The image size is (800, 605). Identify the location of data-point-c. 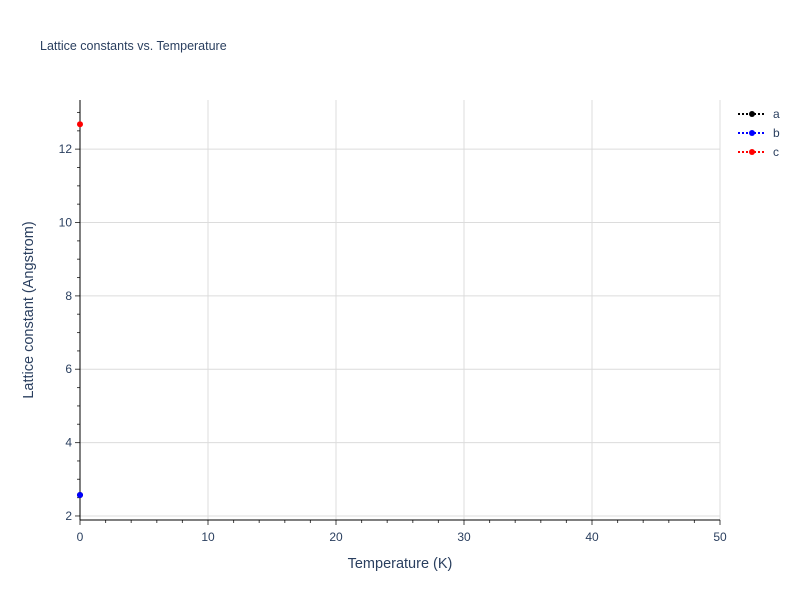
(80, 124).